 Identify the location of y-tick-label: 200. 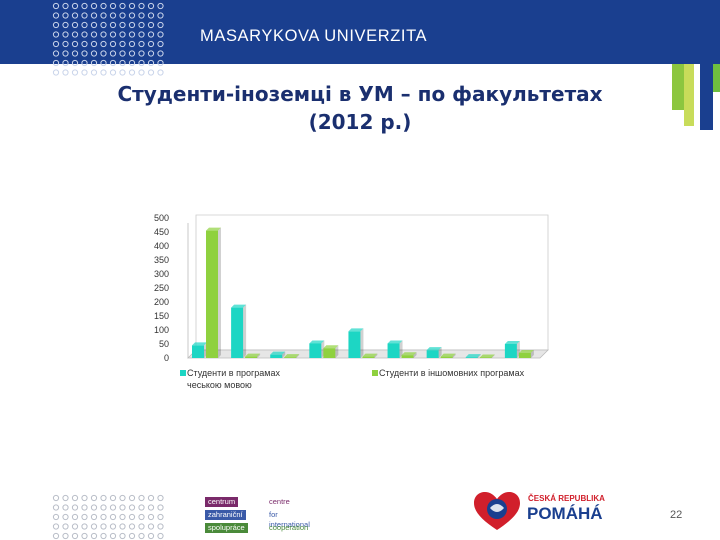
(161, 302).